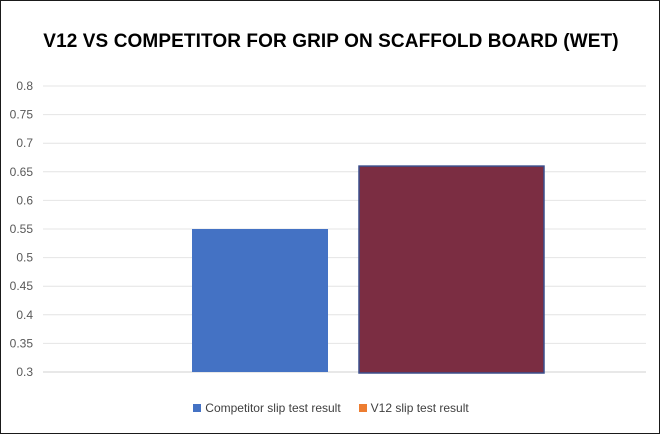 This screenshot has height=435, width=660. Describe the element at coordinates (24, 143) in the screenshot. I see `y-tick-label: 0.7` at that location.